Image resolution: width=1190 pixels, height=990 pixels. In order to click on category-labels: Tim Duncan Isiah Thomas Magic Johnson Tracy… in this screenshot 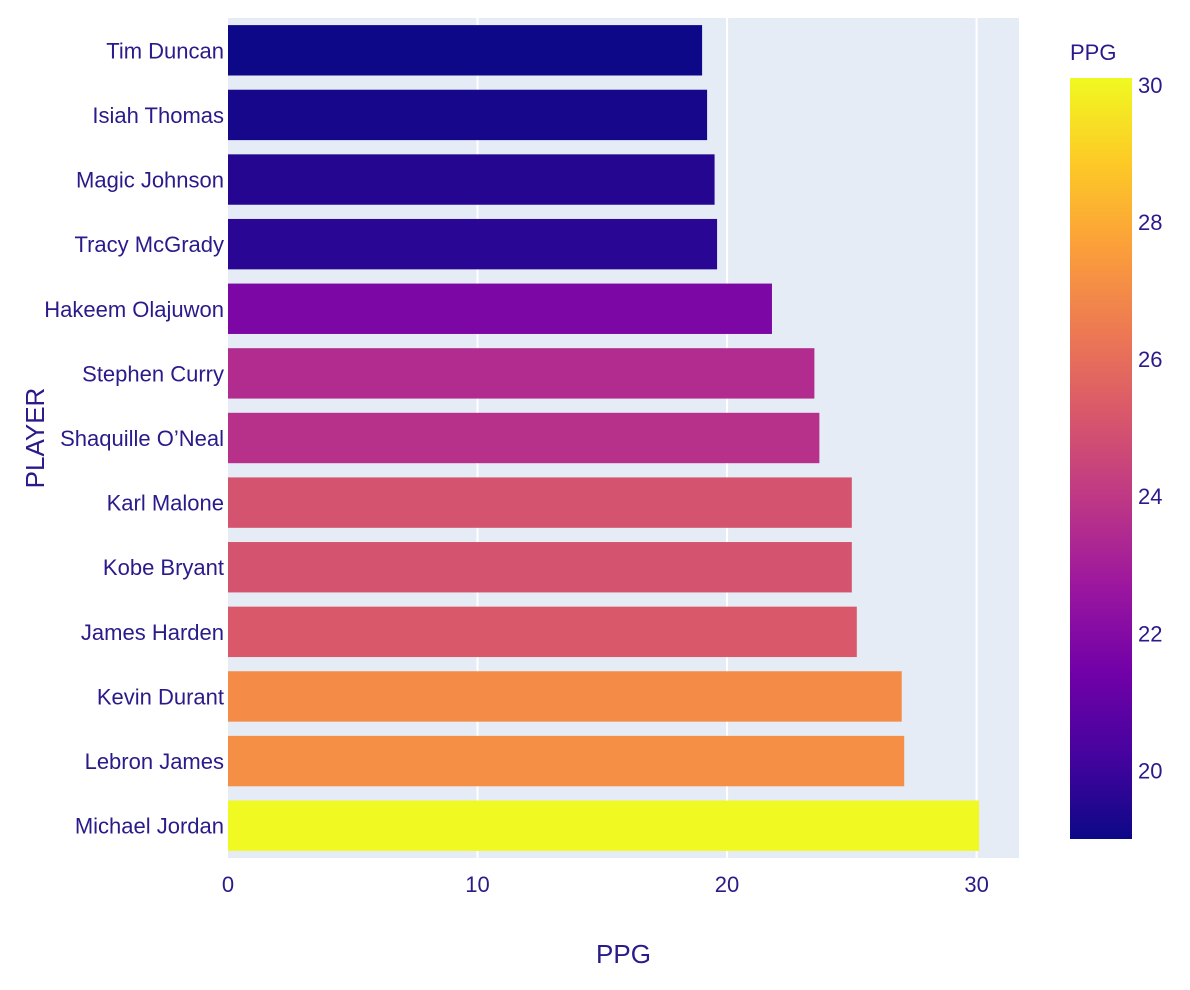, I will do `click(134, 438)`.